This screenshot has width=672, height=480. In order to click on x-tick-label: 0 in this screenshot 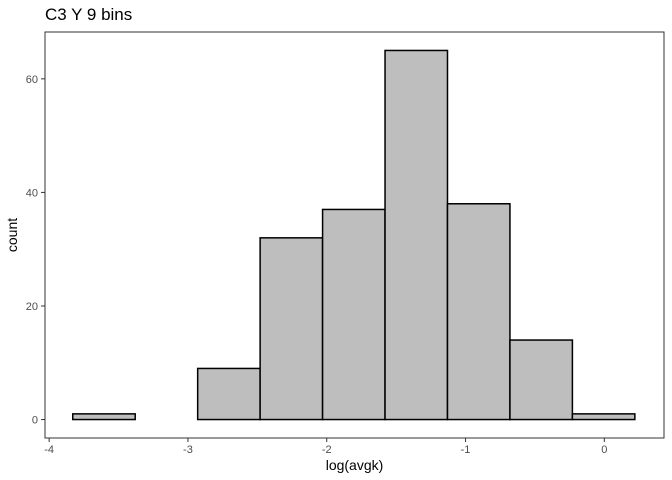, I will do `click(604, 450)`.